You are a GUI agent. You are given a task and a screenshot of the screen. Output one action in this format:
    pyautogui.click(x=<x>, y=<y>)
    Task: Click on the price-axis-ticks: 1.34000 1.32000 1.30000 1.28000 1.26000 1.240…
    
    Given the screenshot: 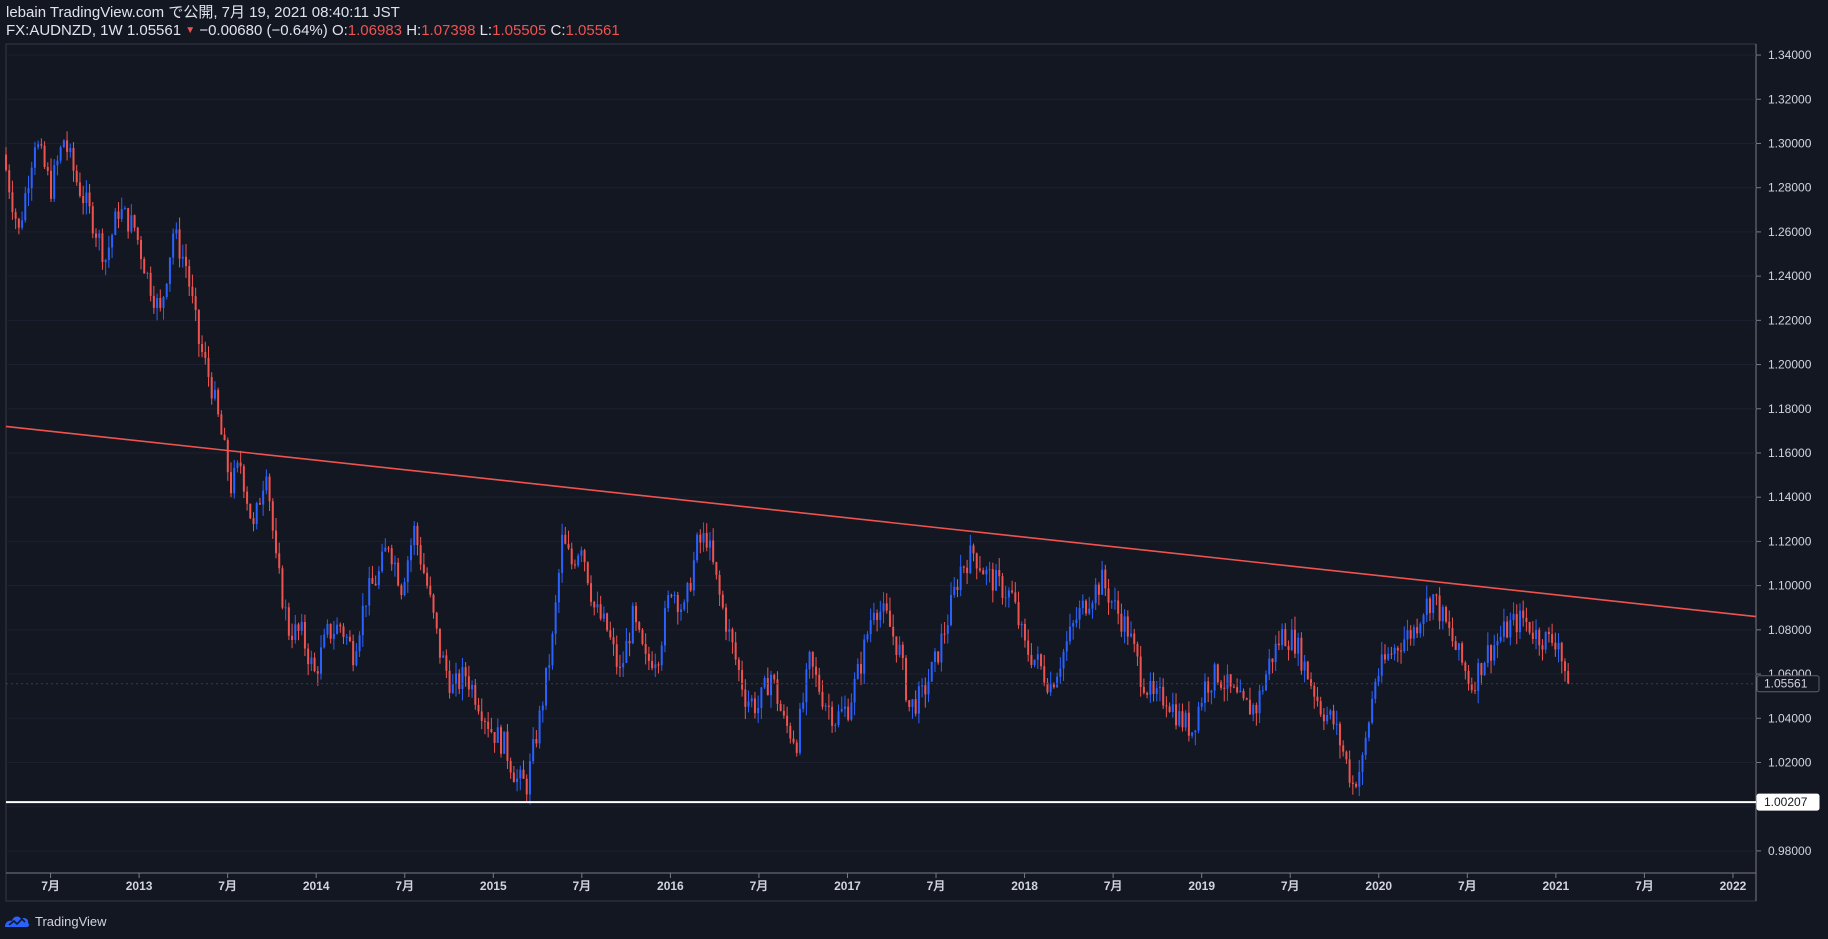 What is the action you would take?
    pyautogui.click(x=1784, y=453)
    